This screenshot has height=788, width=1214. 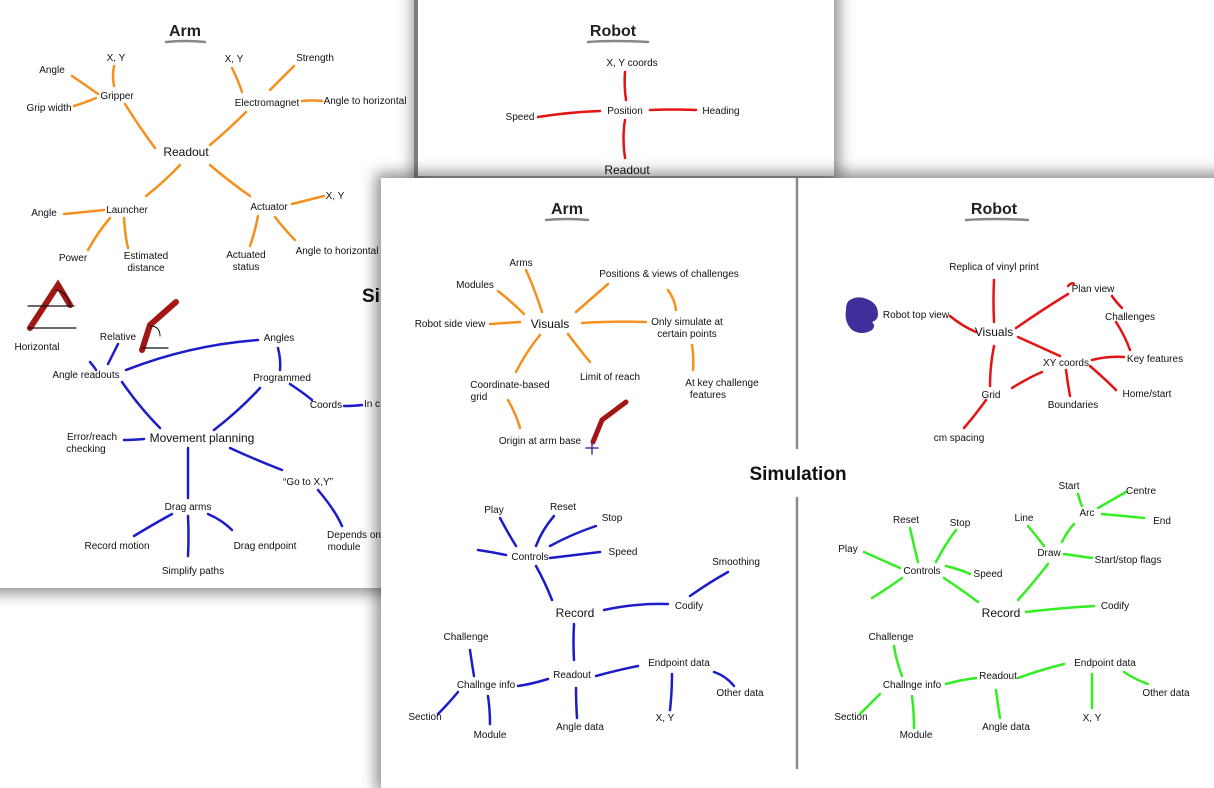 What do you see at coordinates (450, 324) in the screenshot?
I see `label: Robot side view` at bounding box center [450, 324].